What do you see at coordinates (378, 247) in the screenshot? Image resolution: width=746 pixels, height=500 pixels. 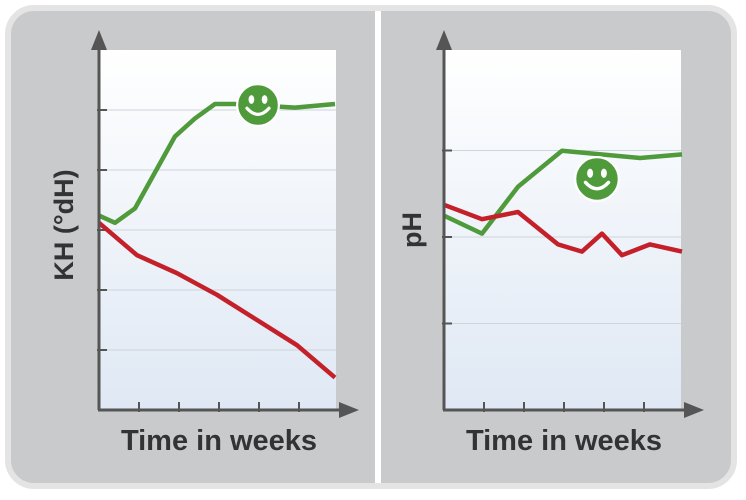 I see `divider` at bounding box center [378, 247].